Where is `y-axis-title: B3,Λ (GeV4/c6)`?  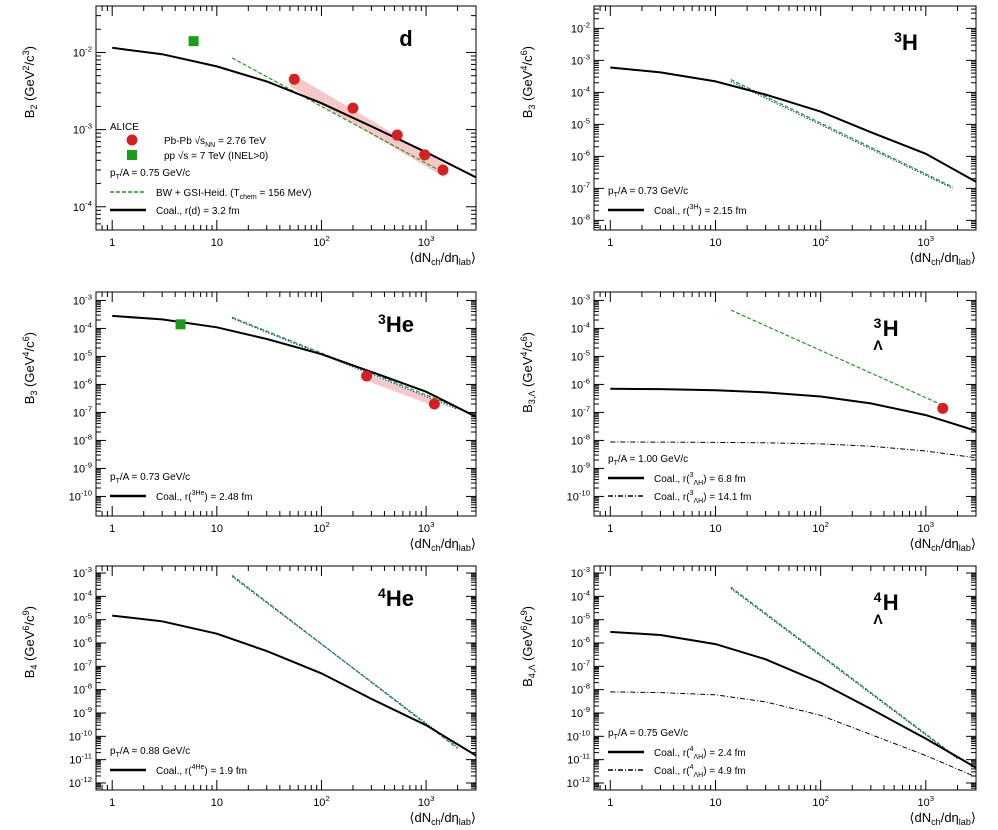
y-axis-title: B3,Λ (GeV4/c6) is located at coordinates (528, 372).